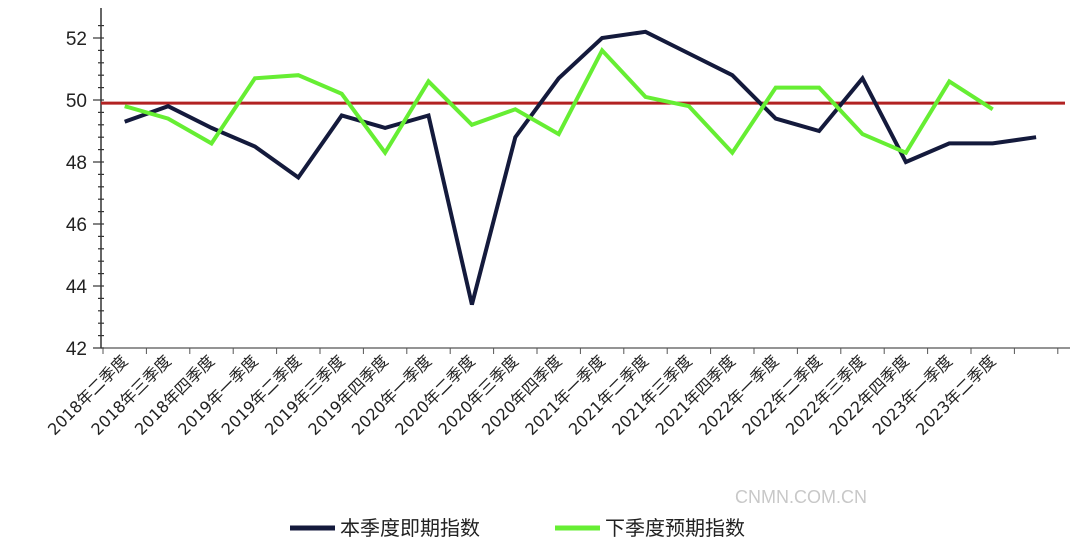  What do you see at coordinates (517, 528) in the screenshot?
I see `legend: 本季度即期指数 下季度预期指数` at bounding box center [517, 528].